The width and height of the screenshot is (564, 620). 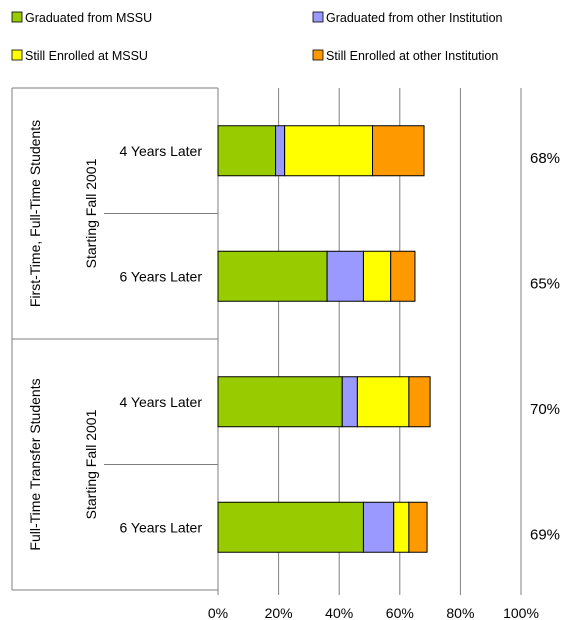 I want to click on legend-label: Still Enrolled at other Institution, so click(x=412, y=56).